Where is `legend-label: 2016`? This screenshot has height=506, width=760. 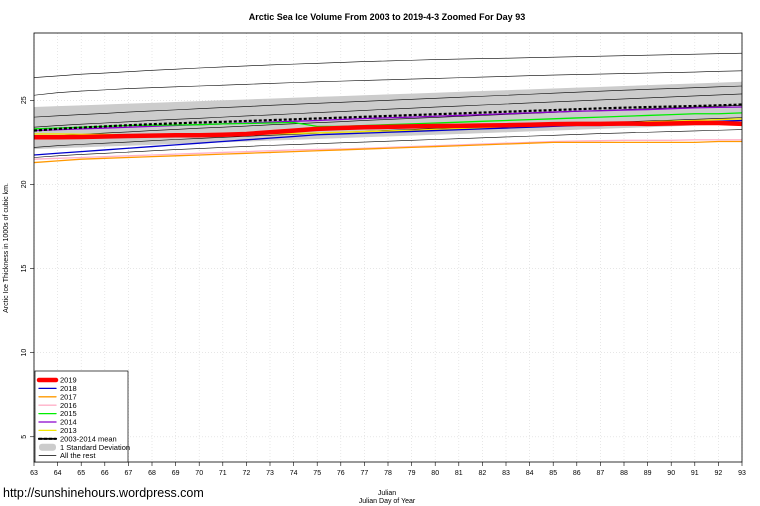 legend-label: 2016 is located at coordinates (68, 405).